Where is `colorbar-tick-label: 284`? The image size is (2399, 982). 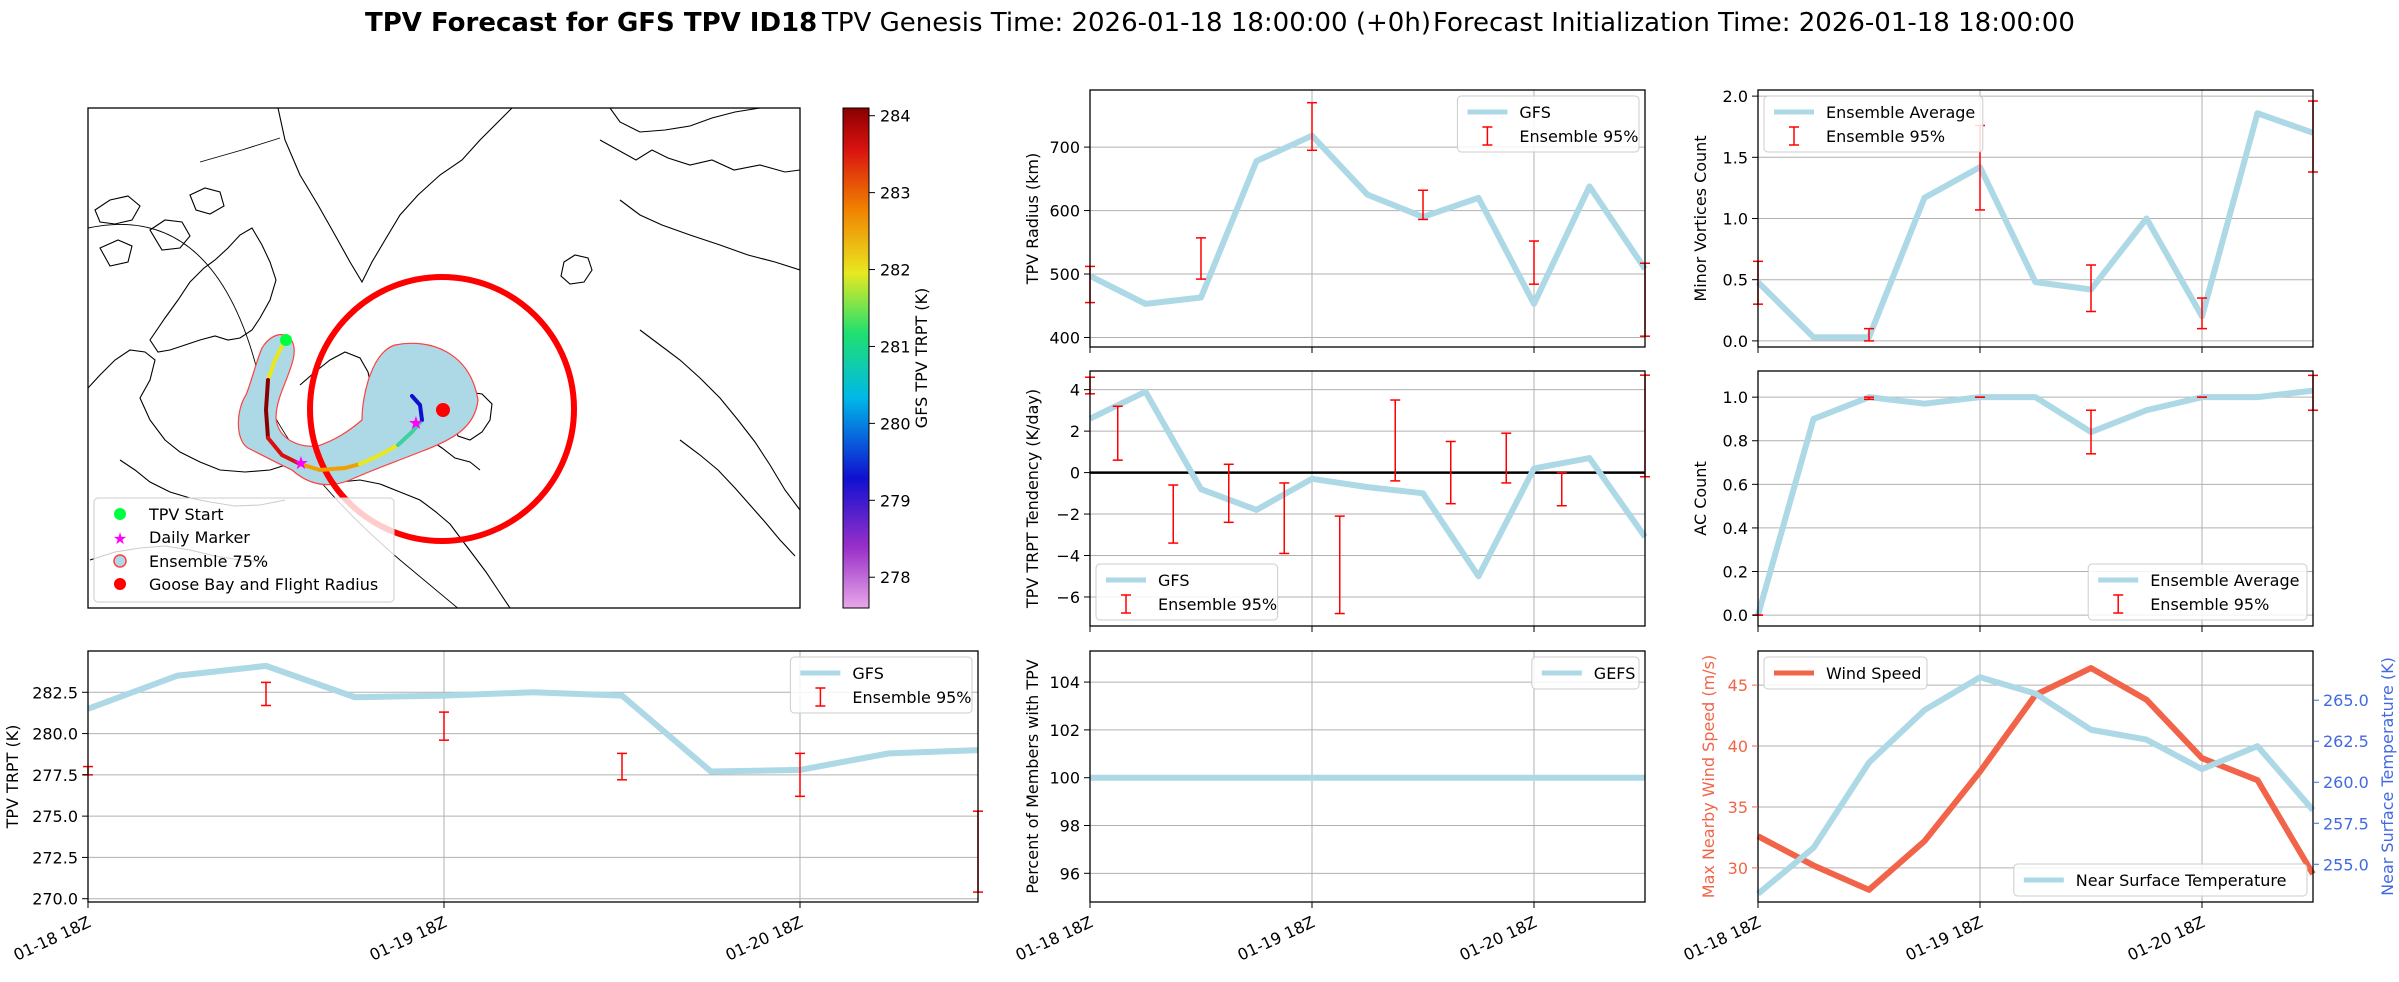 colorbar-tick-label: 284 is located at coordinates (895, 116).